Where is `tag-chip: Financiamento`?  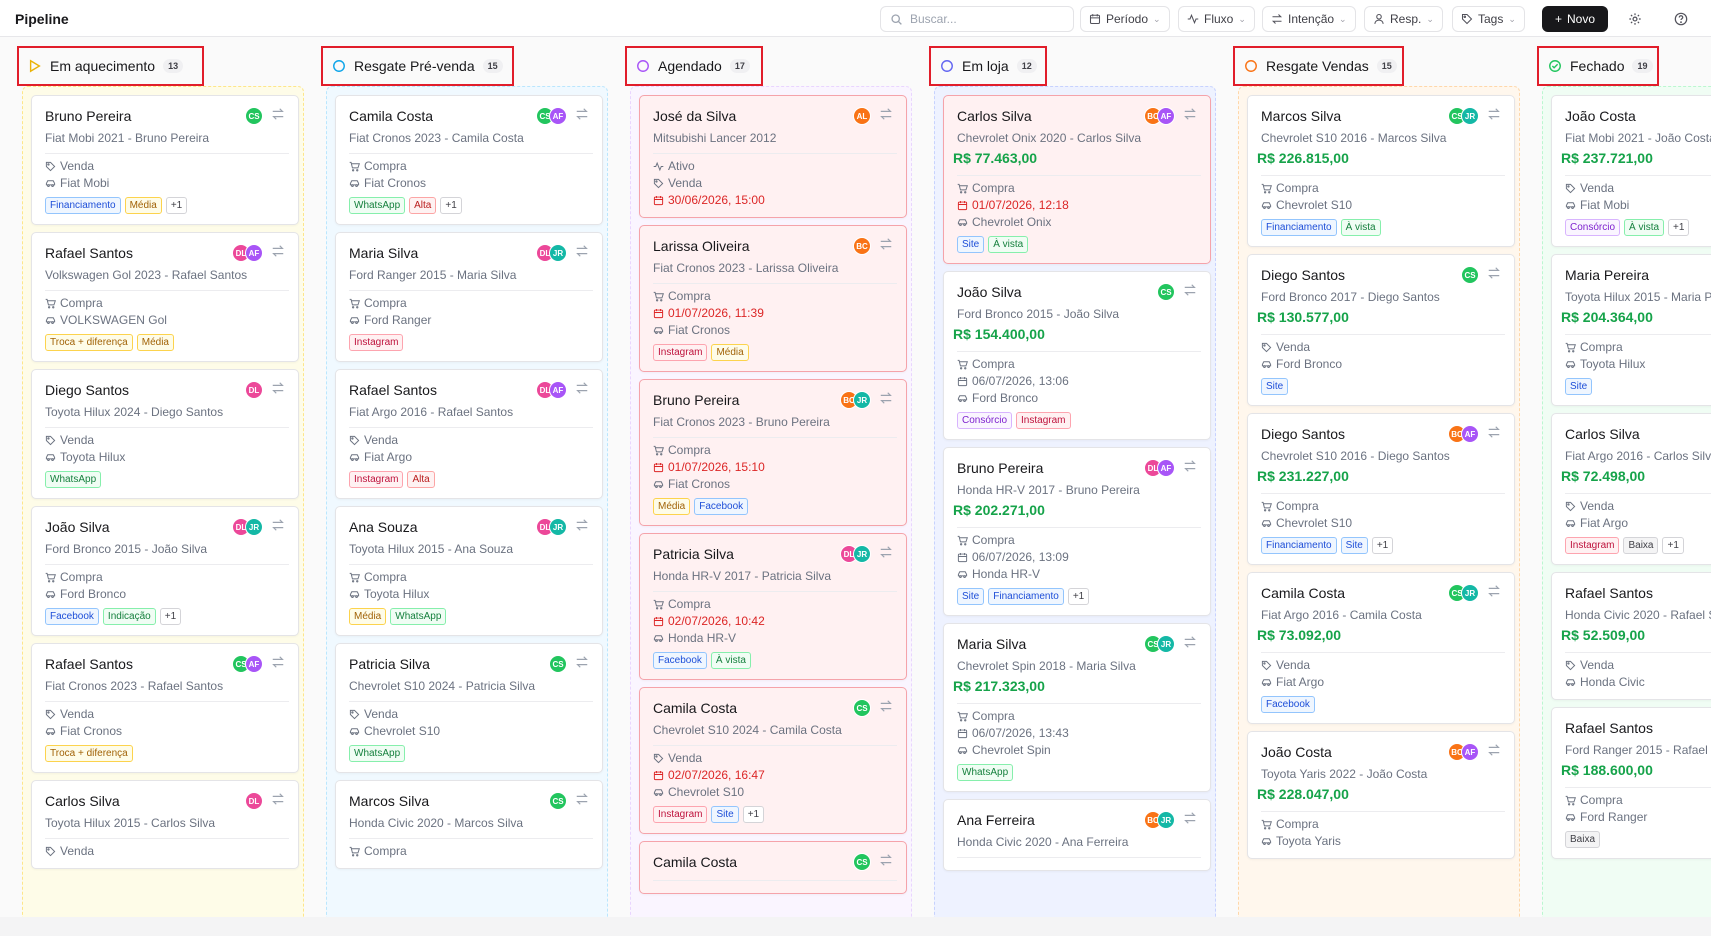 tag-chip: Financiamento is located at coordinates (1299, 545).